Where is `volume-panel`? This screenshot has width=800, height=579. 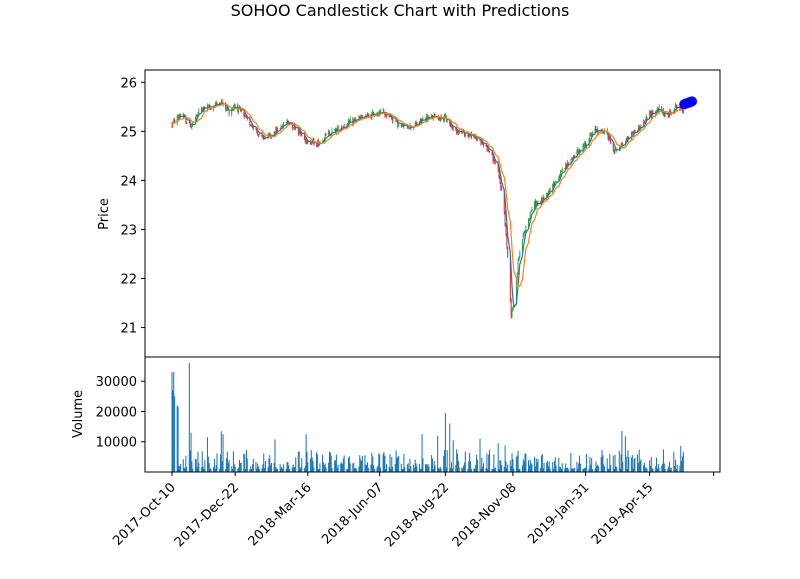
volume-panel is located at coordinates (427, 417).